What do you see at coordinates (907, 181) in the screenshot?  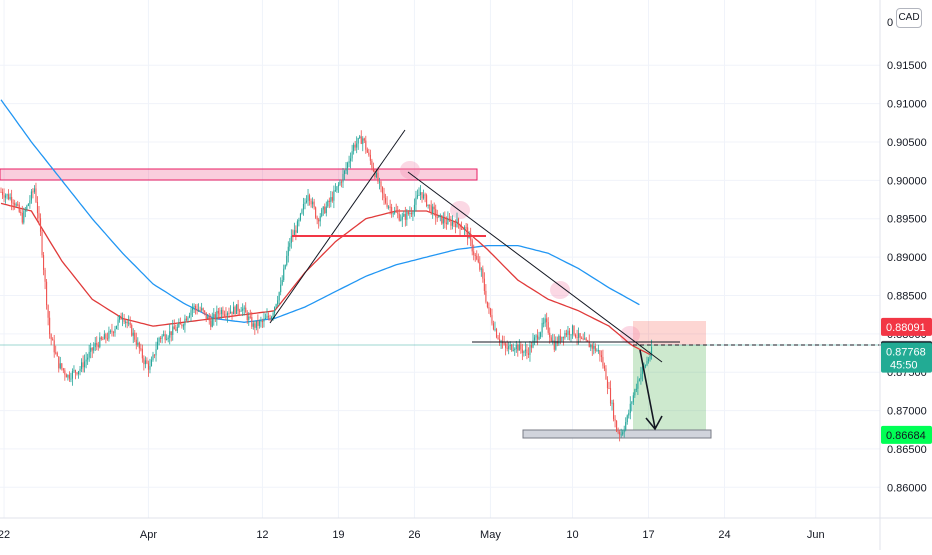 I see `y-tick-label: 0.90000` at bounding box center [907, 181].